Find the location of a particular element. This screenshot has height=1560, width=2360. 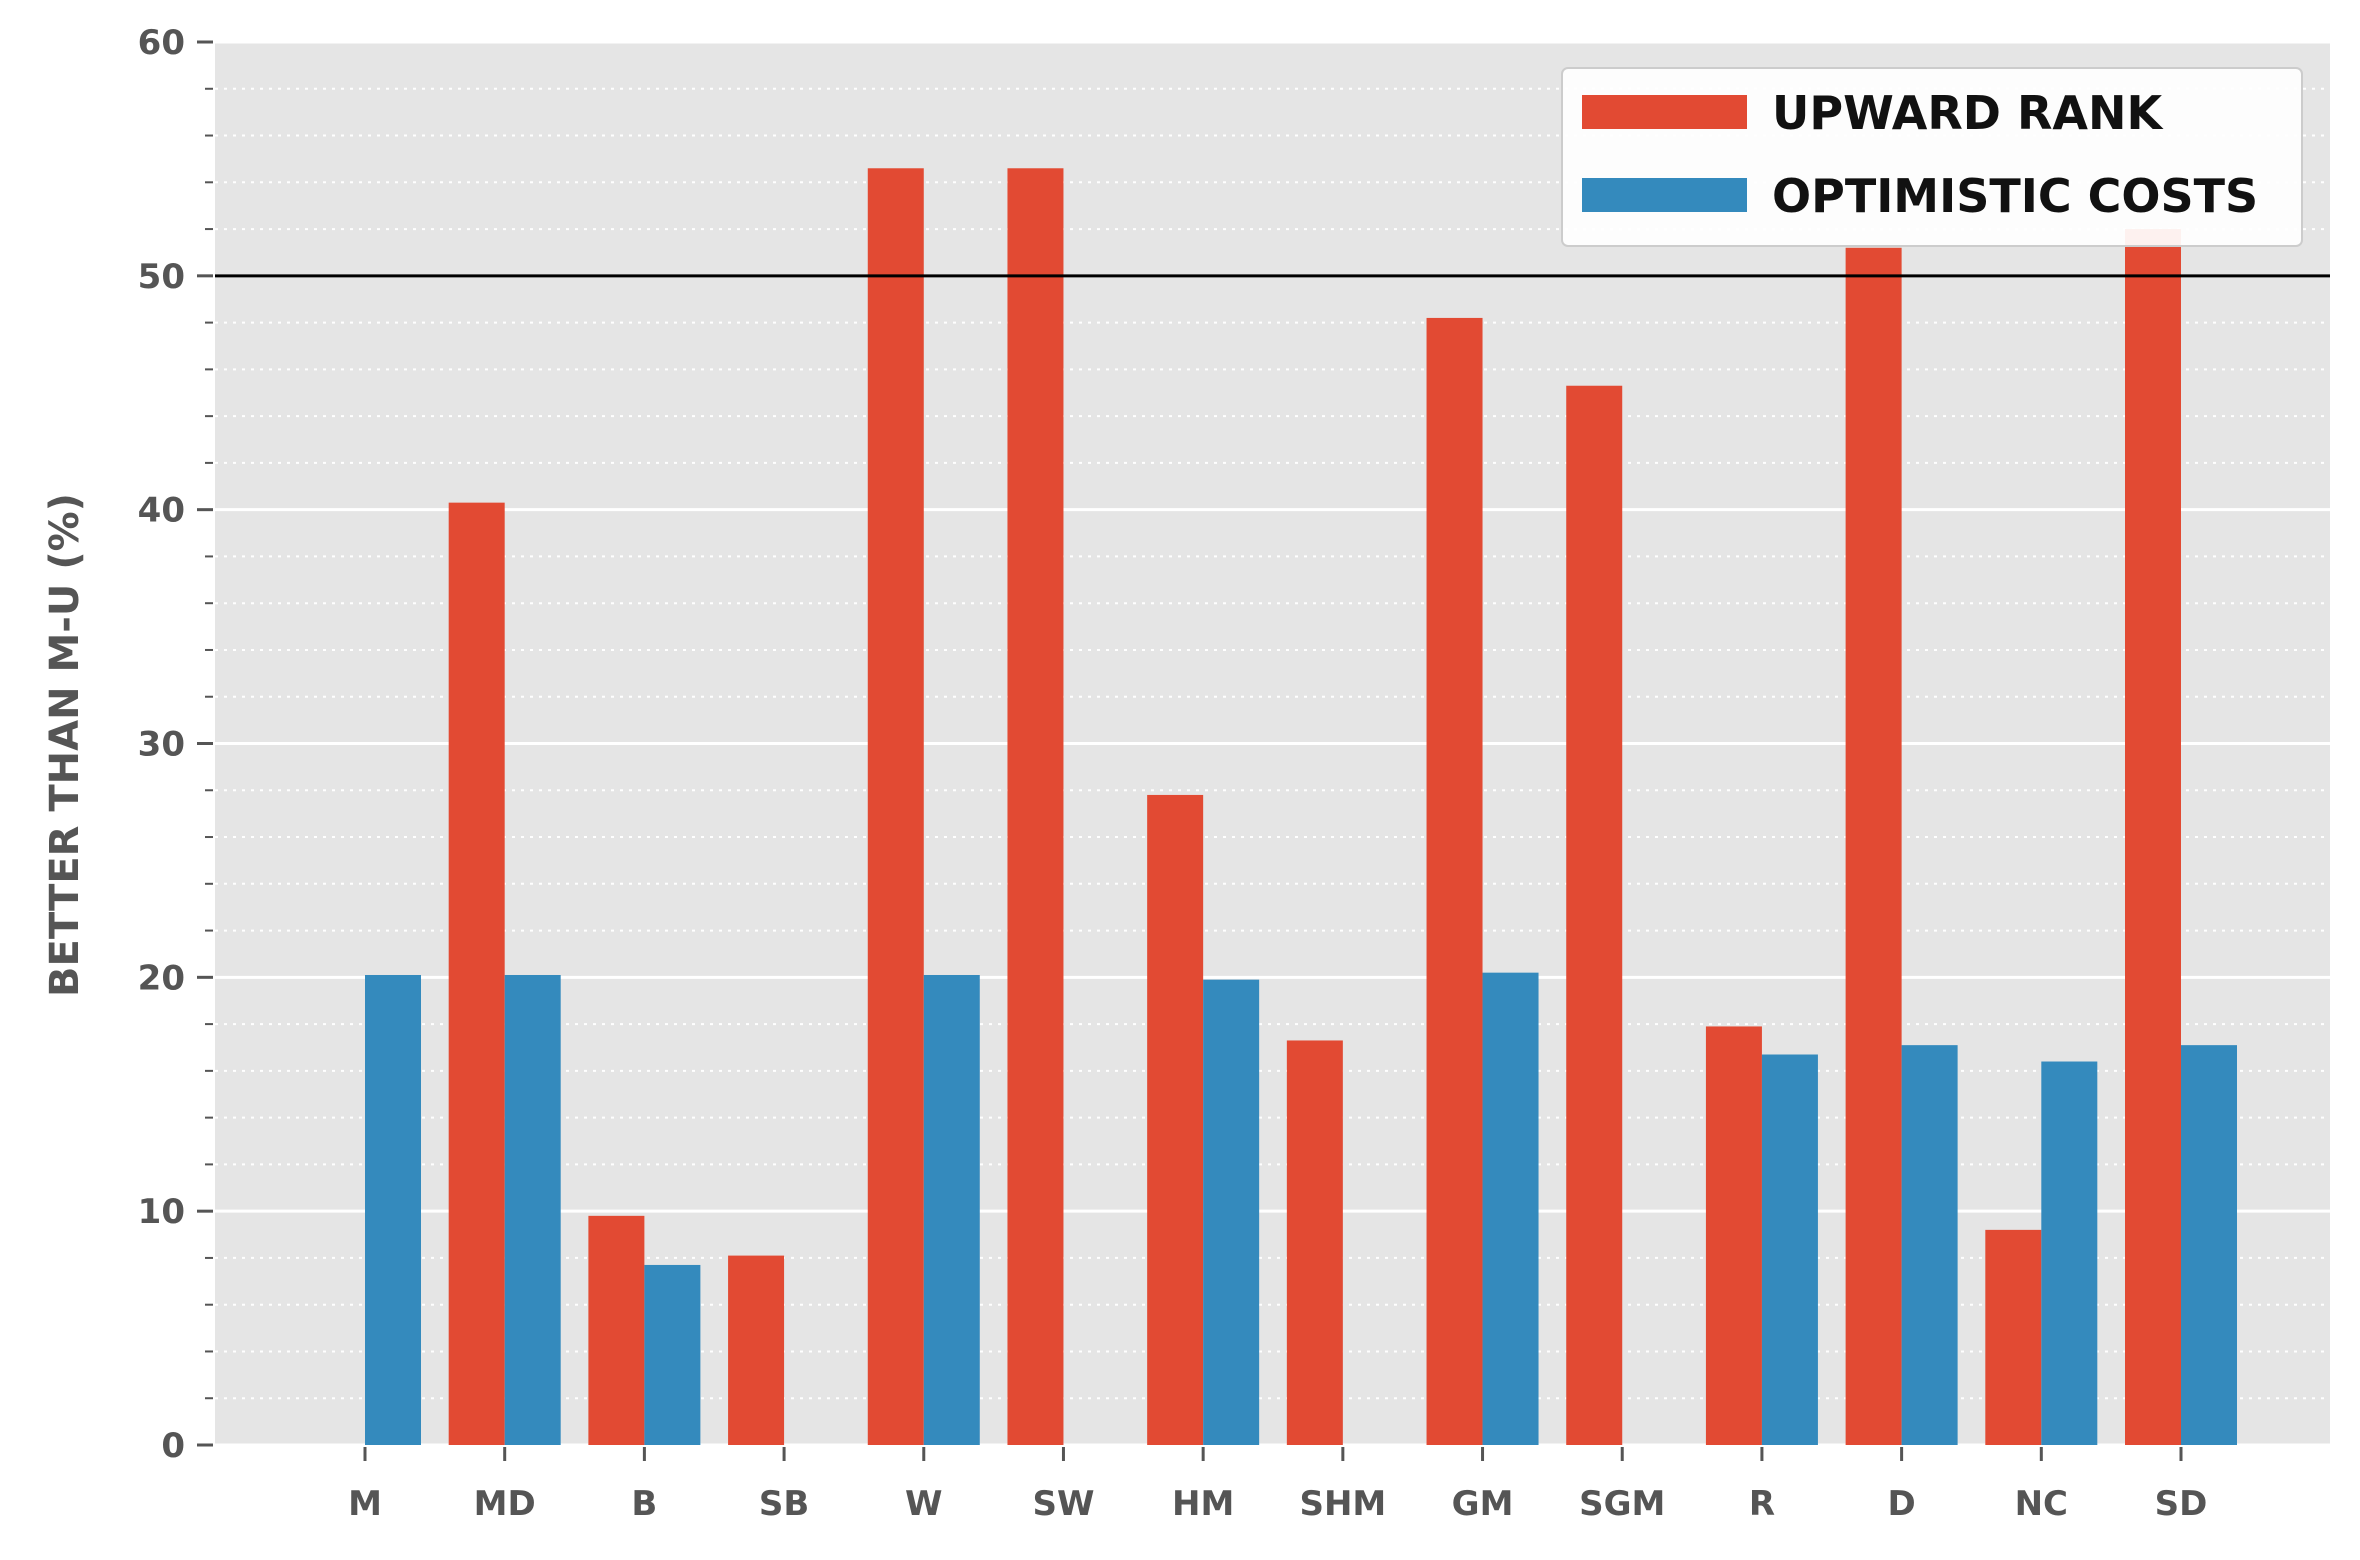

x-tick-label: SD is located at coordinates (2181, 1504).